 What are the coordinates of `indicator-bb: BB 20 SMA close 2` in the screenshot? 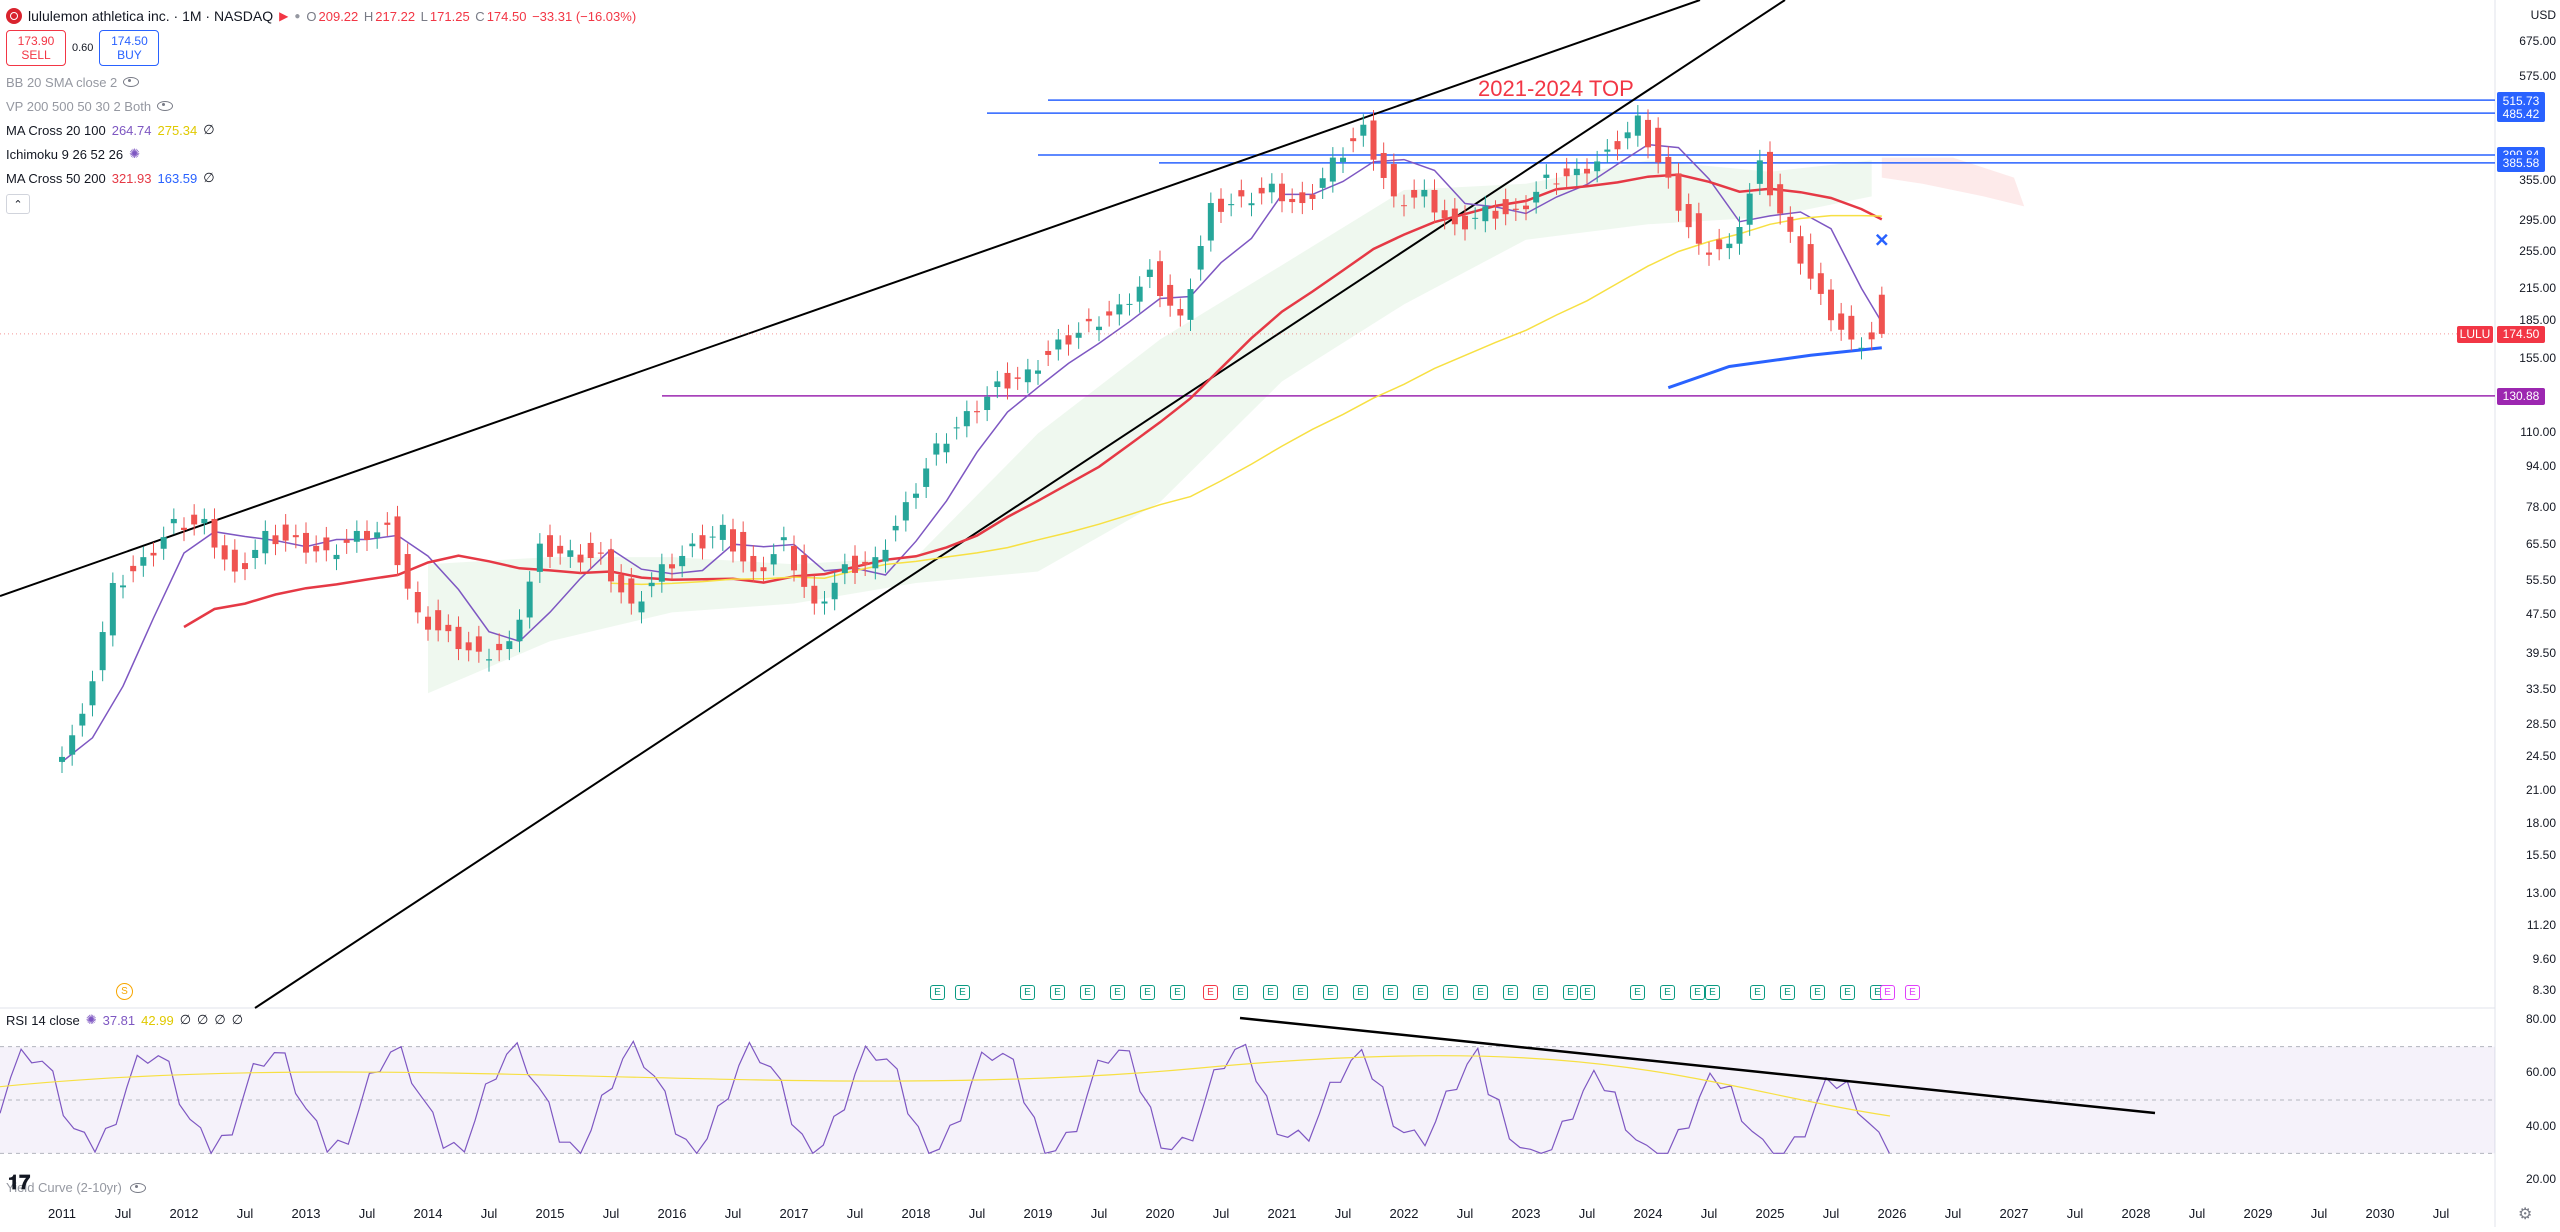 It's located at (322, 82).